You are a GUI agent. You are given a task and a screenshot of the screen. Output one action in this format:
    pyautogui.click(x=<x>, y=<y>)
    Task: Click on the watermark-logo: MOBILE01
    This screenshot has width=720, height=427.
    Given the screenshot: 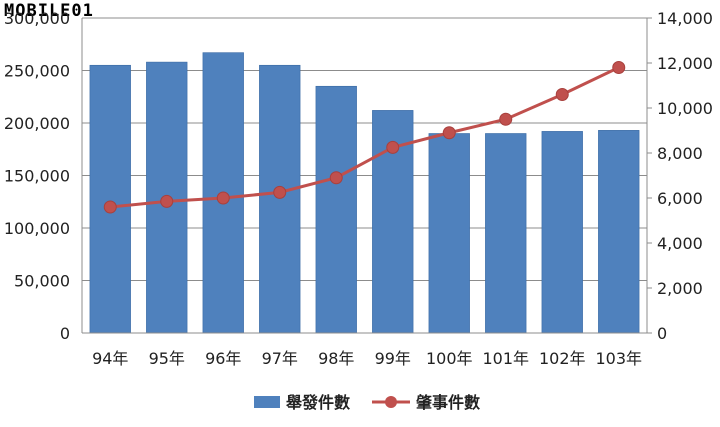 What is the action you would take?
    pyautogui.click(x=49, y=11)
    